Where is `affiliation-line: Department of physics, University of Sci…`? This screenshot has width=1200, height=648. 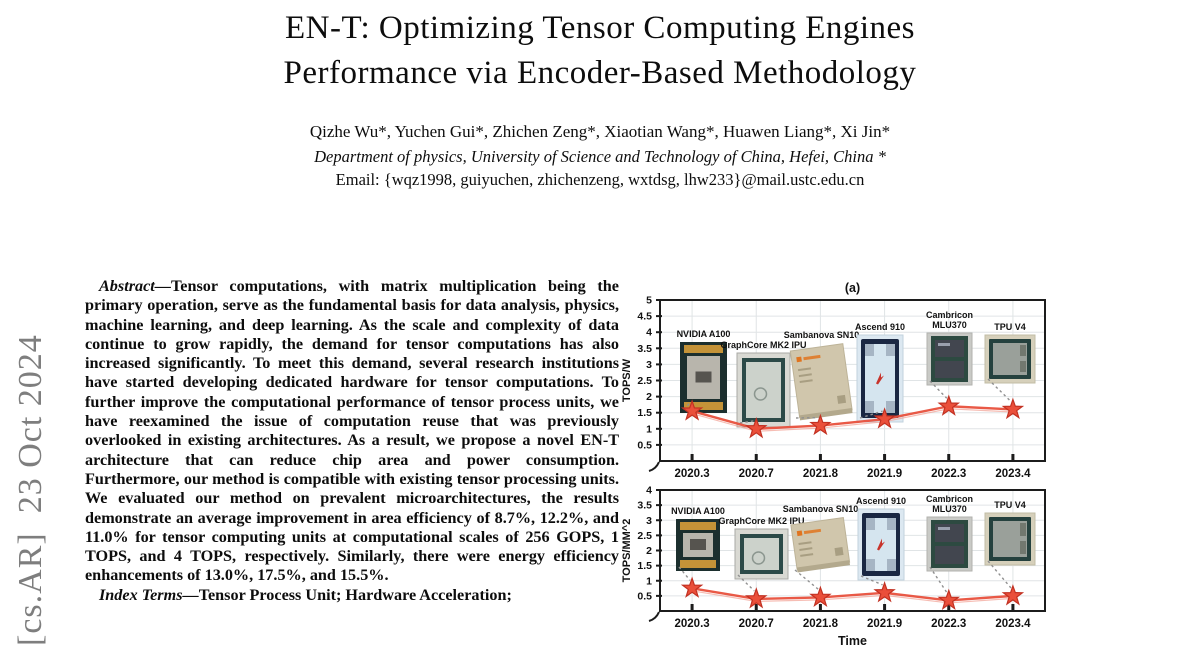
affiliation-line: Department of physics, University of Sci… is located at coordinates (600, 156).